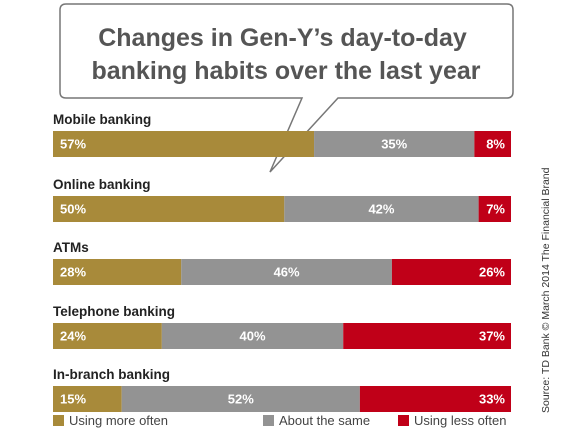  I want to click on value-label-atms-using-more-often: 28%, so click(73, 272).